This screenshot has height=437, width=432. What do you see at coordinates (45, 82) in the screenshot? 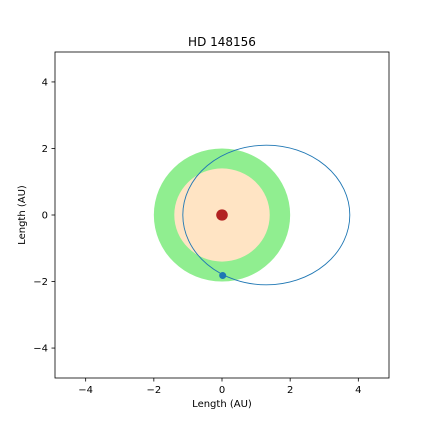
I see `y-tick-label: 4` at bounding box center [45, 82].